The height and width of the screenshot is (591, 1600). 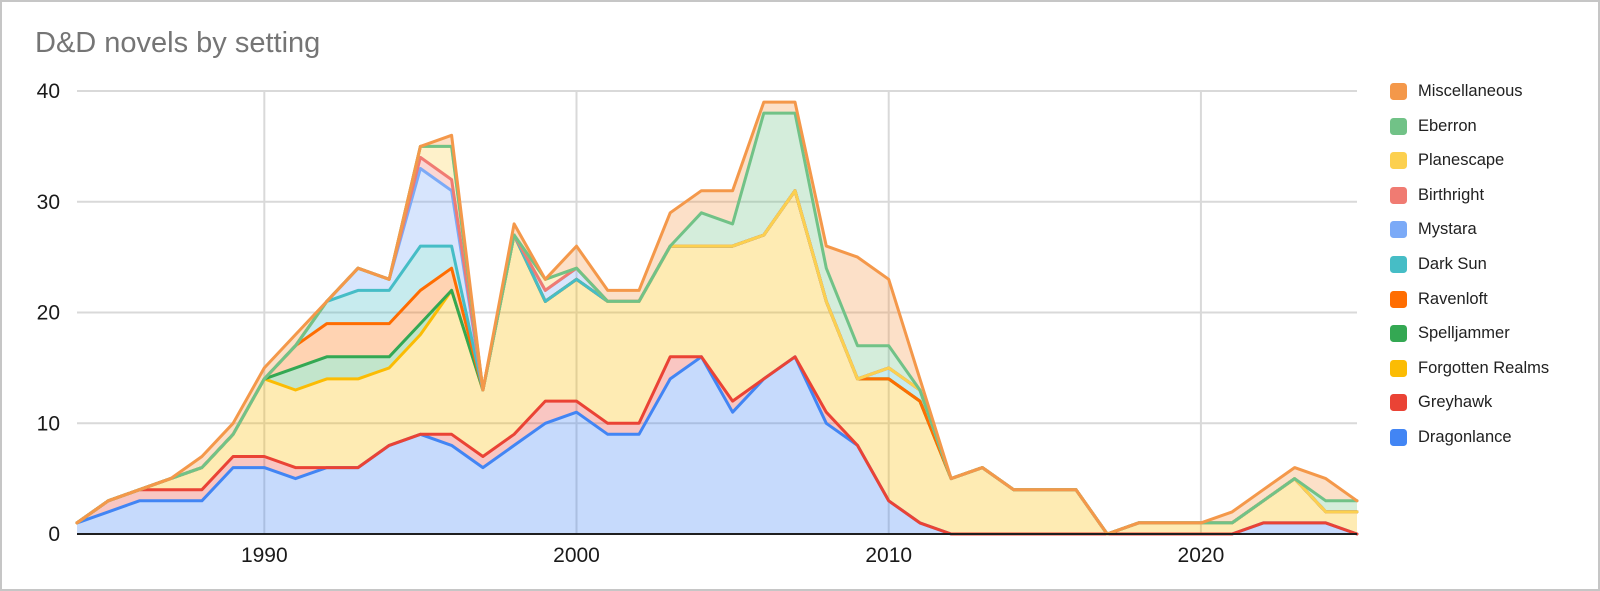 I want to click on legend-swatch-forgotten-realms, so click(x=1398, y=368).